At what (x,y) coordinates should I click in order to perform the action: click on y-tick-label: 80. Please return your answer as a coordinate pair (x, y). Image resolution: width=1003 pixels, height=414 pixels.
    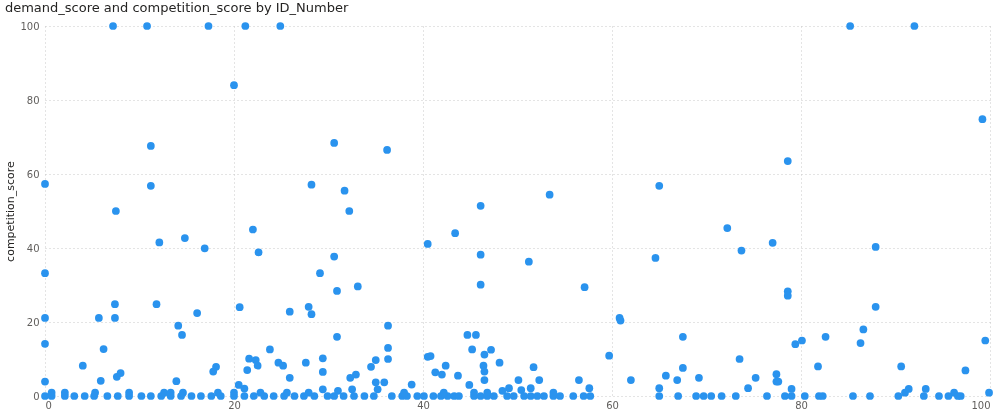
    Looking at the image, I should click on (33, 100).